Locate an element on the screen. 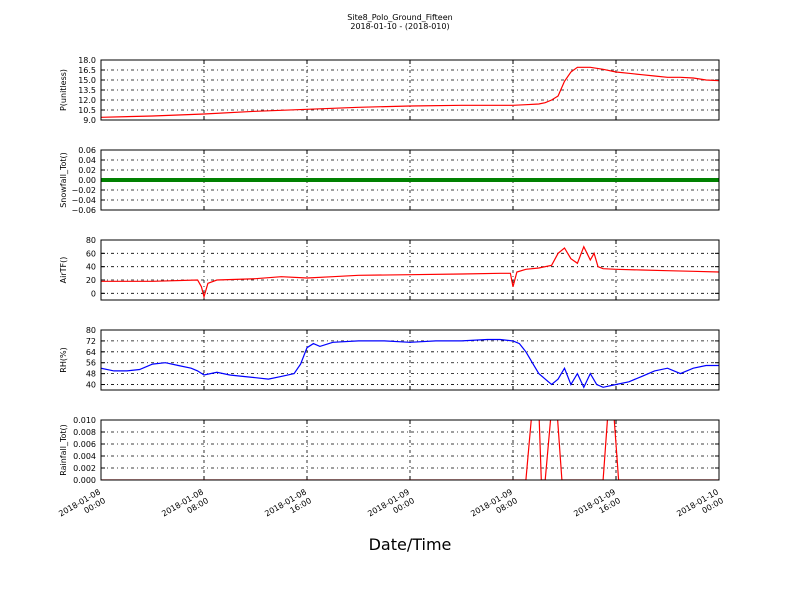  y-tick-label: 0 is located at coordinates (93, 293).